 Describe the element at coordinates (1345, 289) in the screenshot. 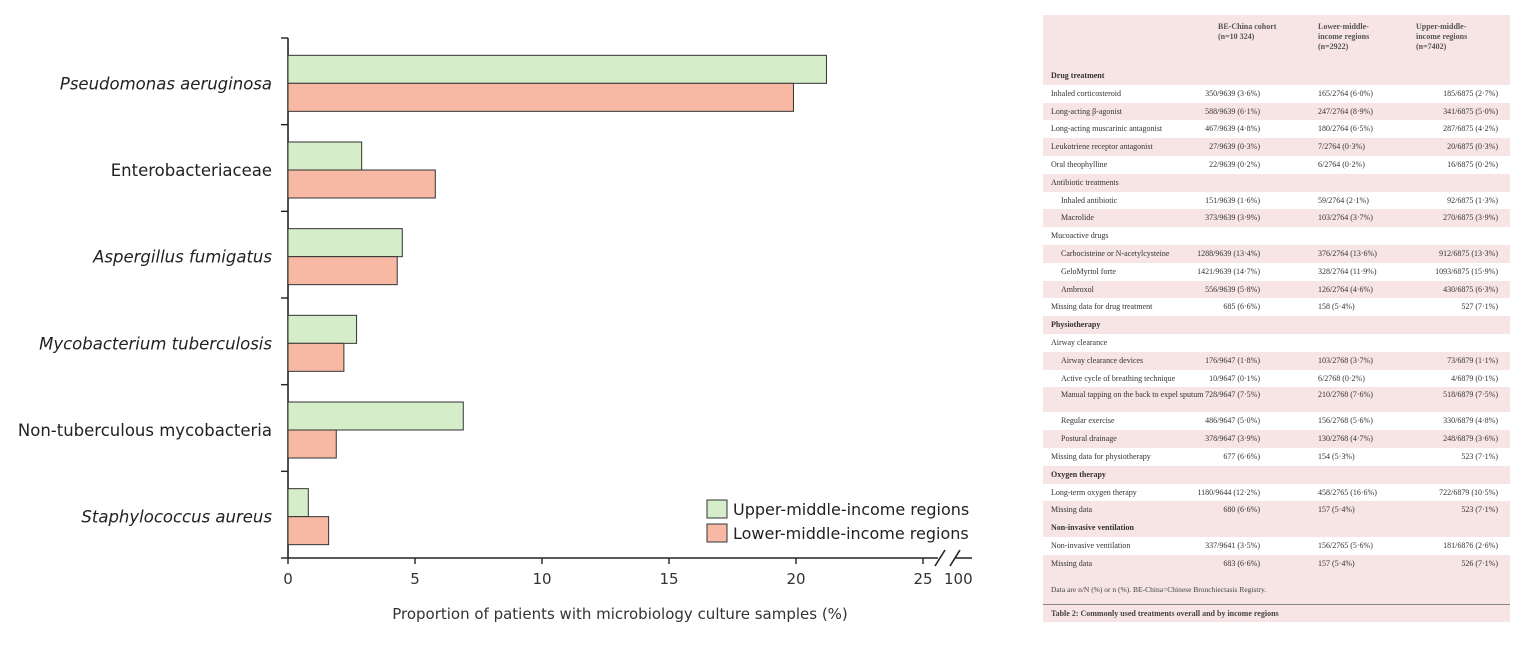

I see `table-cell: 126/2764 (4·6%)` at that location.